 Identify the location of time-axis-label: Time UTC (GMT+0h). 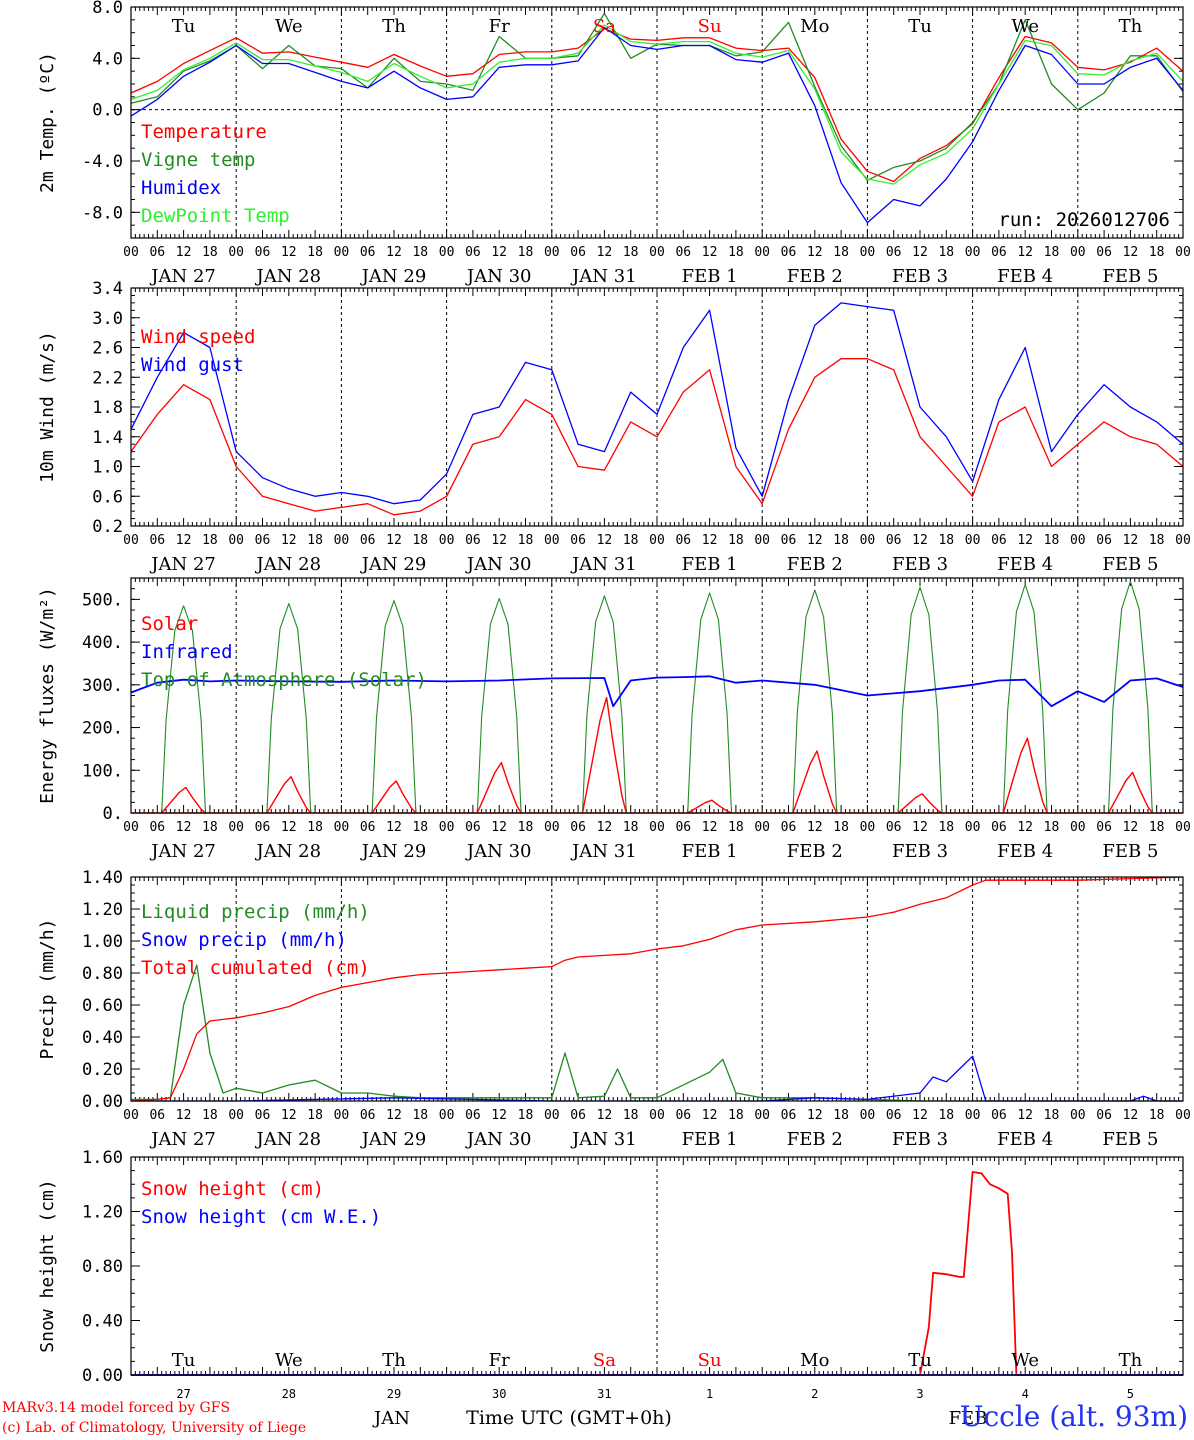
(569, 1418).